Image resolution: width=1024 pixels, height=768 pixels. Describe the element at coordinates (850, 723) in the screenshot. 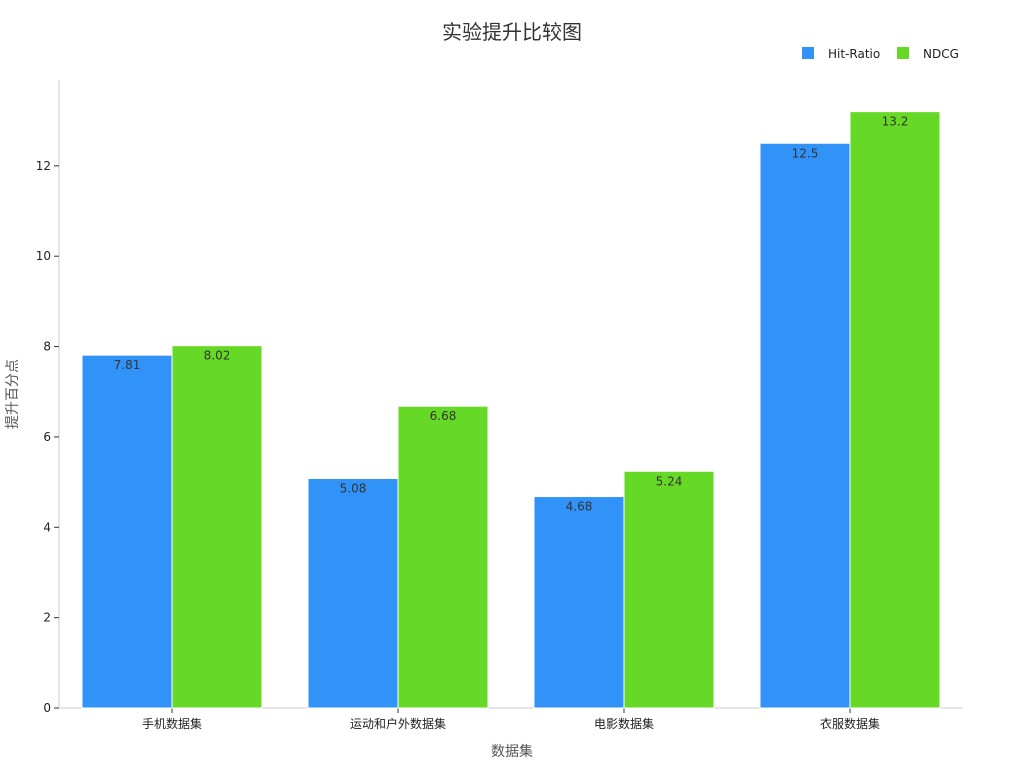

I see `x-tick-label: 衣服数据集` at that location.